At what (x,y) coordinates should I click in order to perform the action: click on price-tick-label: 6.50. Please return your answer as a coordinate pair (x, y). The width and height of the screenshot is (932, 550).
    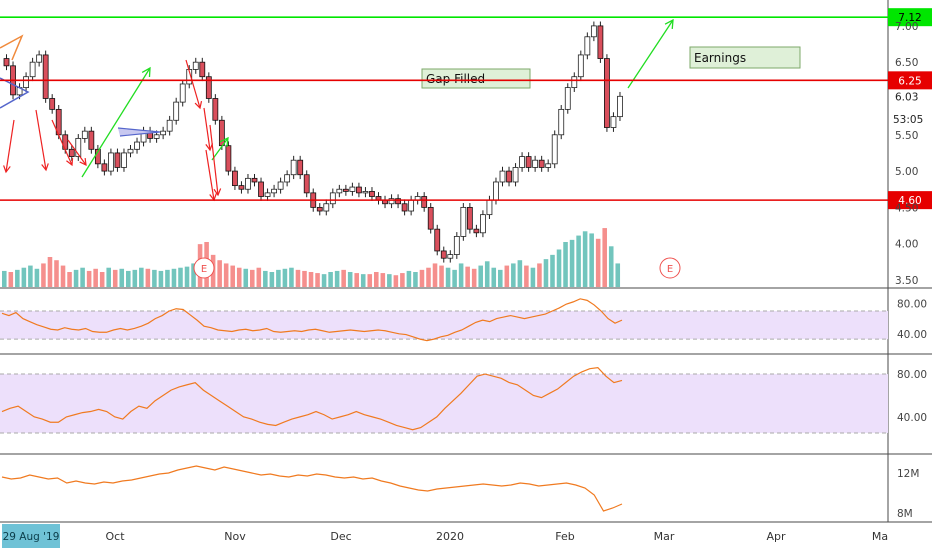
    Looking at the image, I should click on (906, 63).